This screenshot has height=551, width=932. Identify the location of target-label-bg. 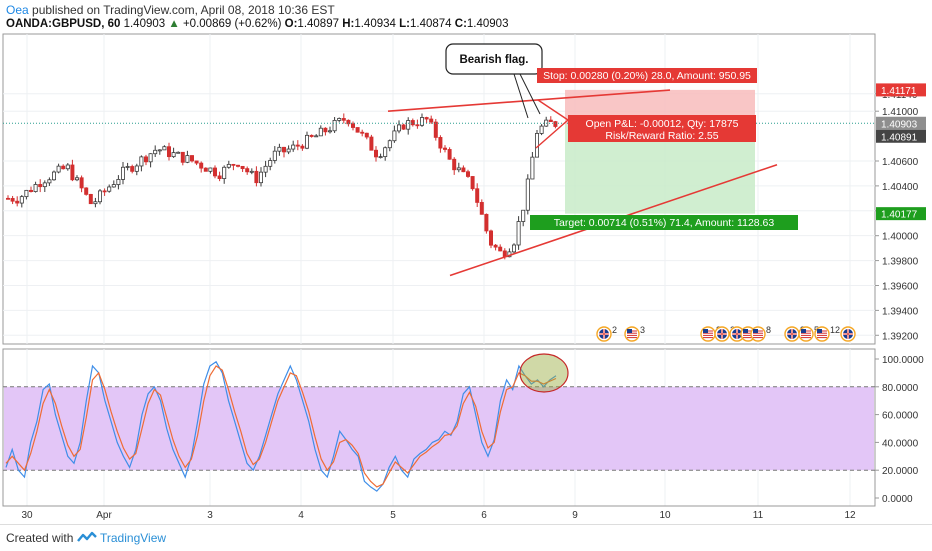
(664, 222).